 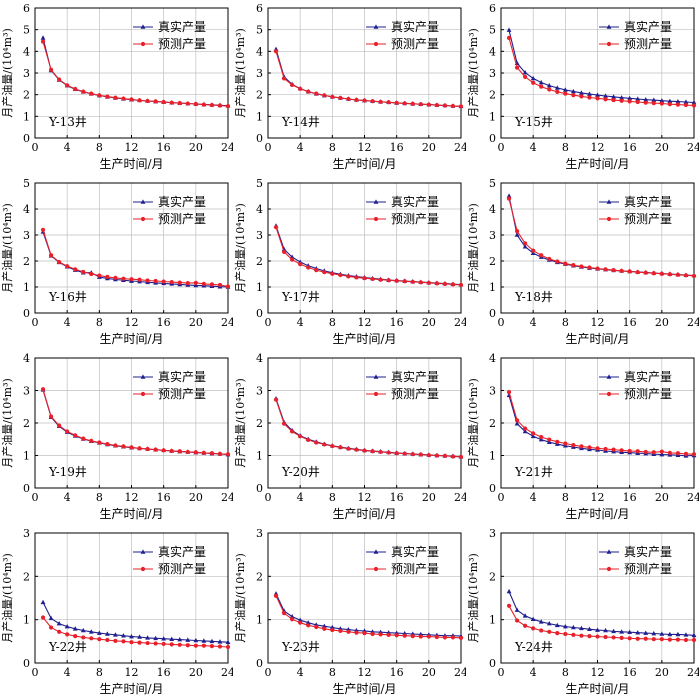 What do you see at coordinates (601, 426) in the screenshot?
I see `true-series-line` at bounding box center [601, 426].